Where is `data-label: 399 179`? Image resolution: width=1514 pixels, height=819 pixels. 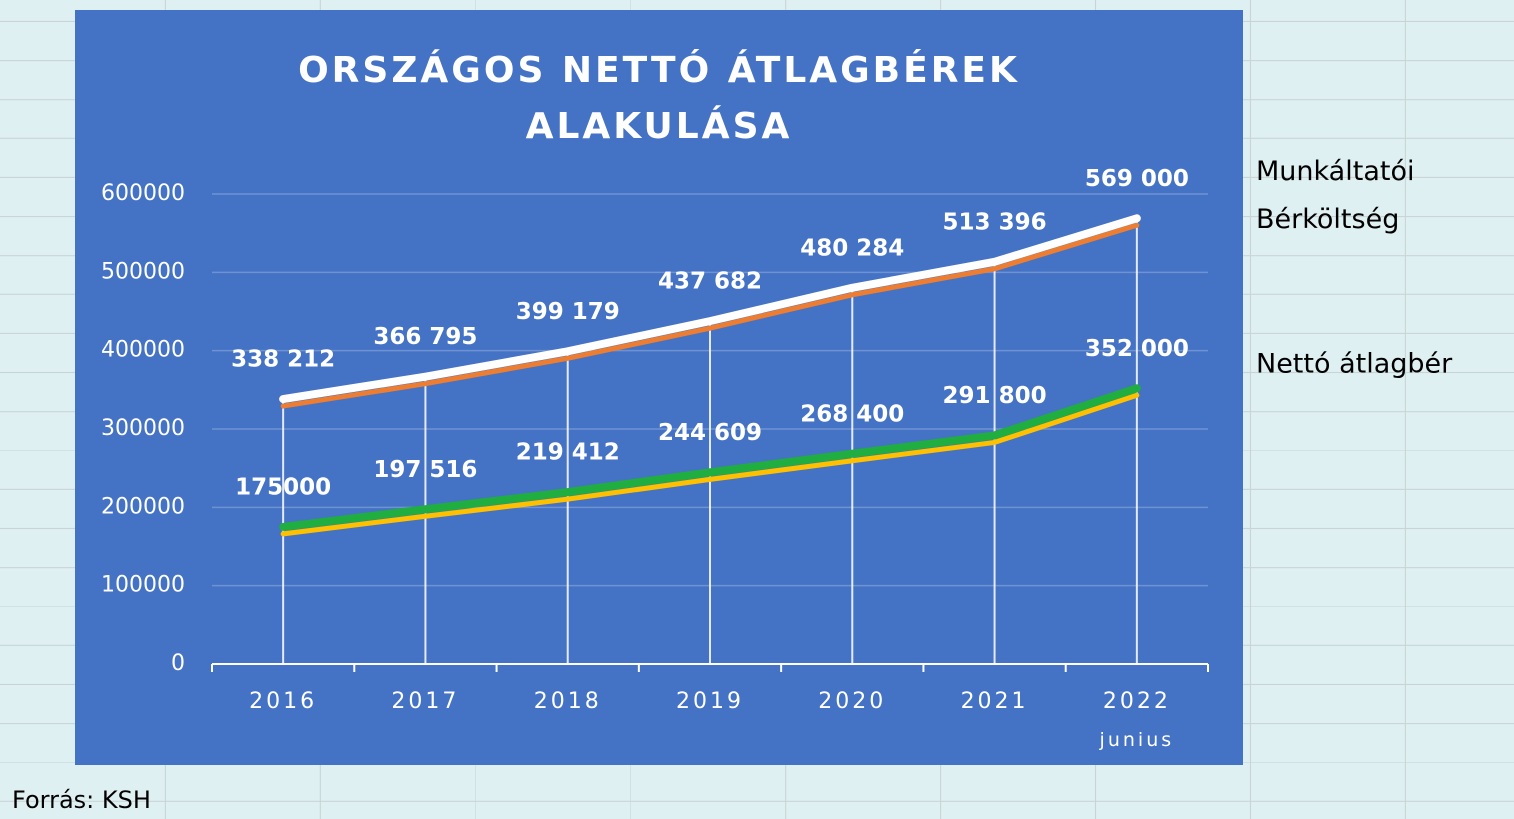 data-label: 399 179 is located at coordinates (568, 312).